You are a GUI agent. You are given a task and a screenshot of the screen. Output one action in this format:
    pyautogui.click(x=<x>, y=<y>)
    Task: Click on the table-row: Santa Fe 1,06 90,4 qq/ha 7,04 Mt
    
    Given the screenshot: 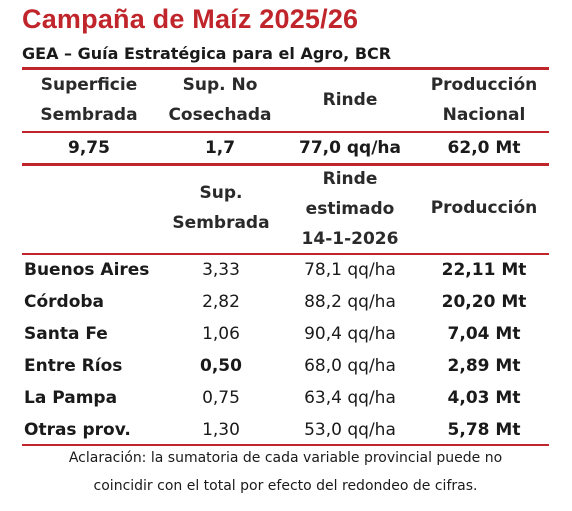 What is the action you would take?
    pyautogui.click(x=286, y=334)
    